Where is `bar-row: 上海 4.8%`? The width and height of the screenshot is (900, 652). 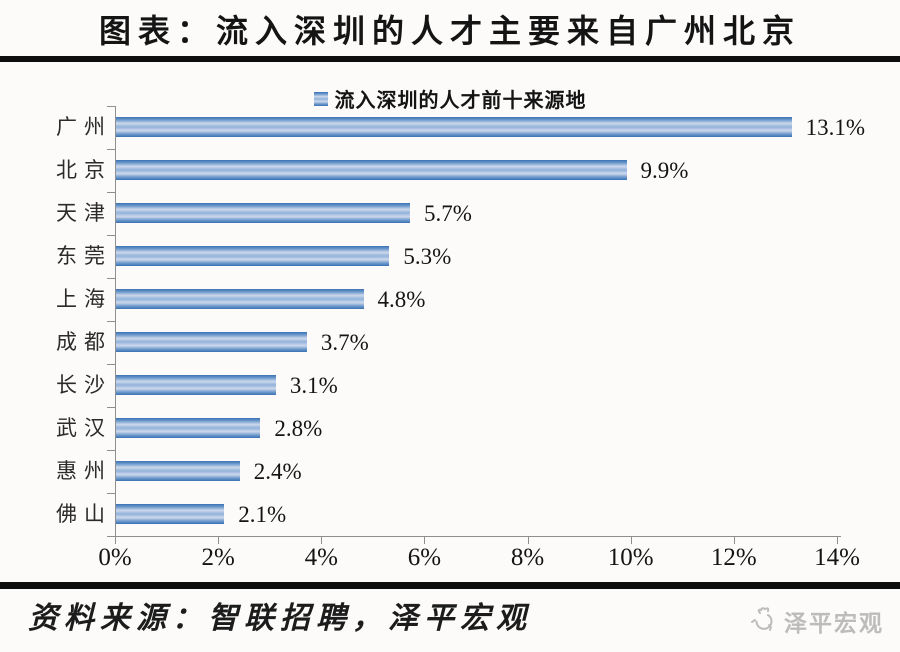
bar-row: 上海 4.8% is located at coordinates (450, 299).